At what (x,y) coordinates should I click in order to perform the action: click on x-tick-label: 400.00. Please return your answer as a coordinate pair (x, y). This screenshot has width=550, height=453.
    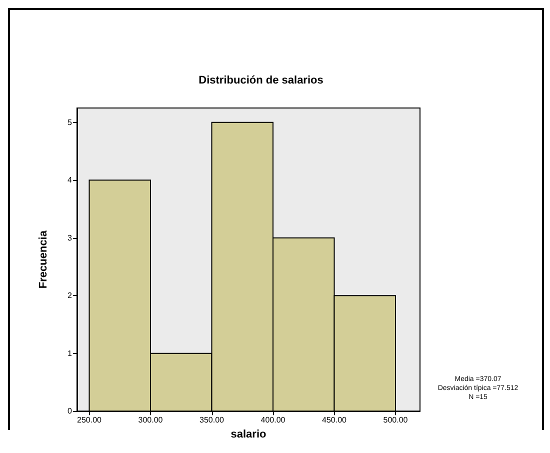
    Looking at the image, I should click on (273, 420).